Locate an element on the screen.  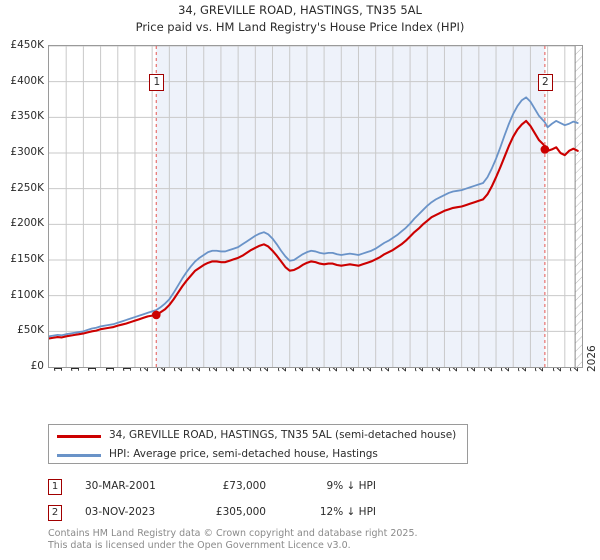
sale-date: 30-MAR-2001 is located at coordinates (120, 486).